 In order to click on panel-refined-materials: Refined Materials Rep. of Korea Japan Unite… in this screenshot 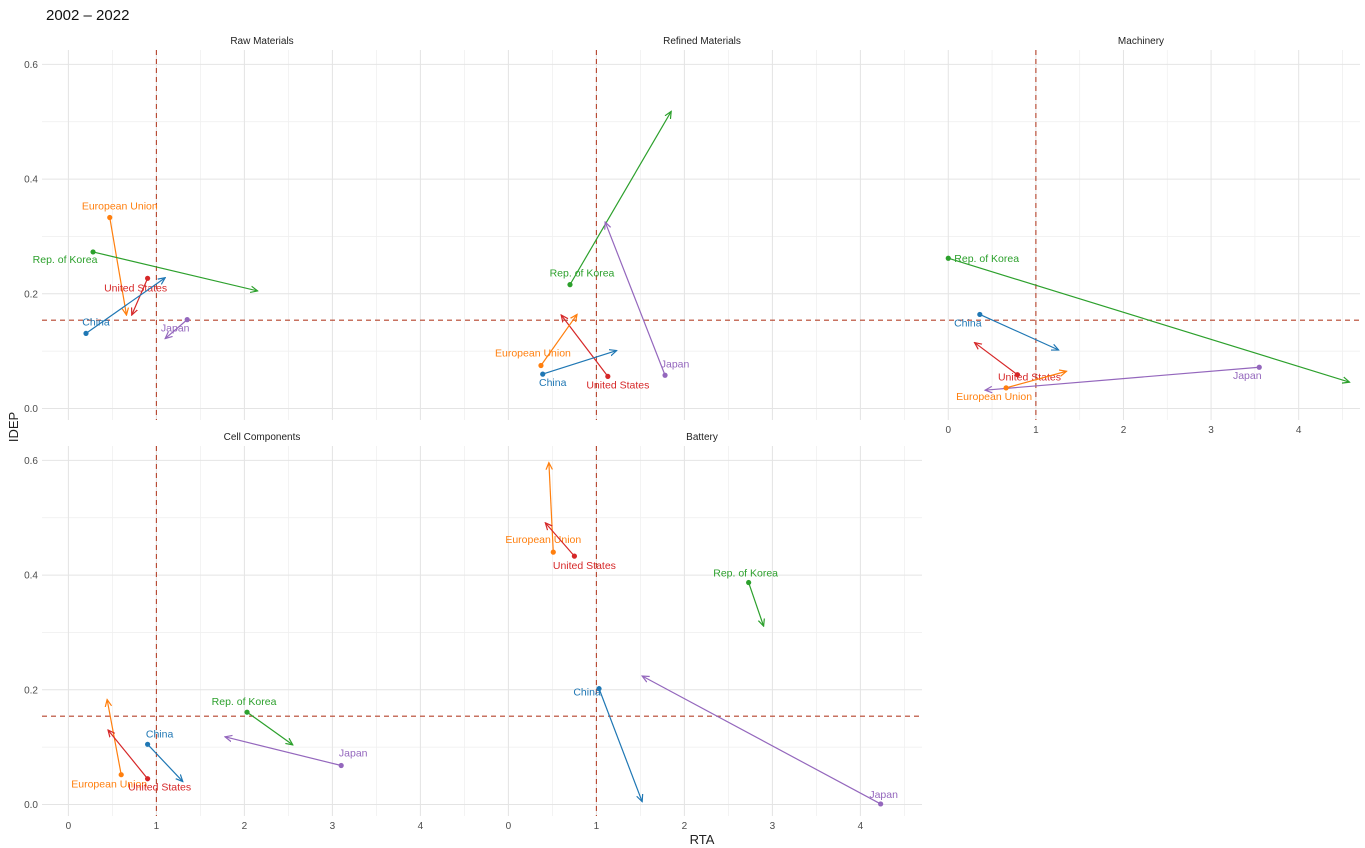, I will do `click(702, 228)`.